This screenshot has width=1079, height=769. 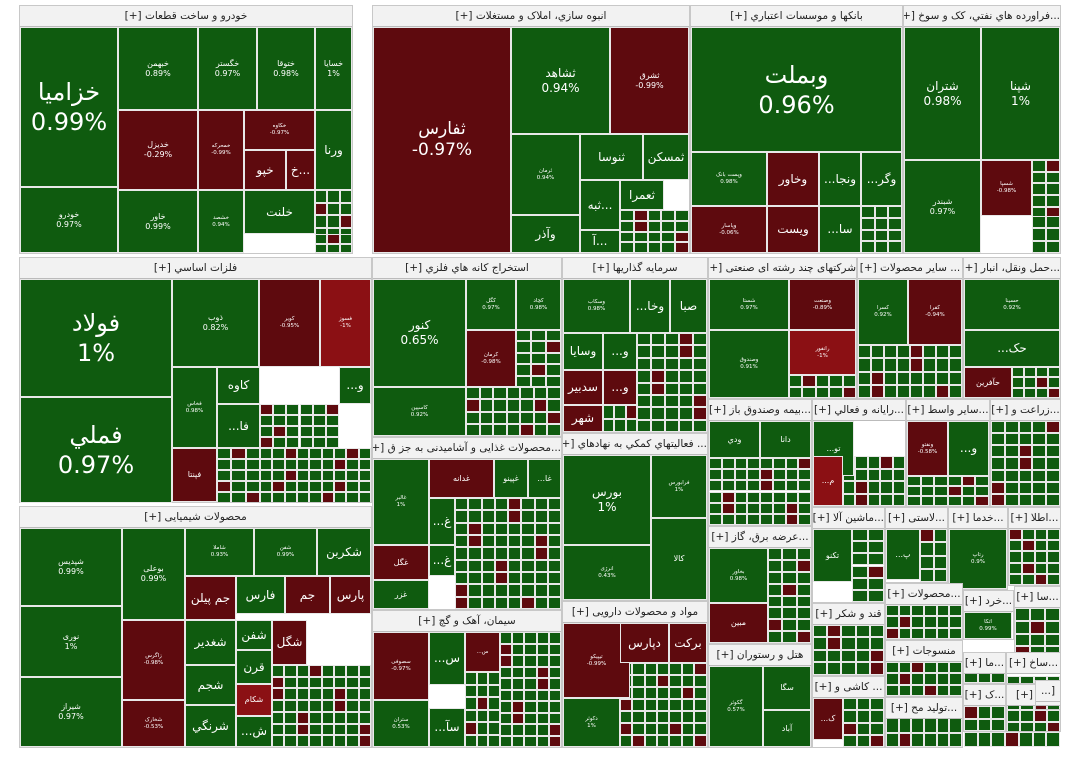 What do you see at coordinates (832, 555) in the screenshot?
I see `stock-tile: تکنو` at bounding box center [832, 555].